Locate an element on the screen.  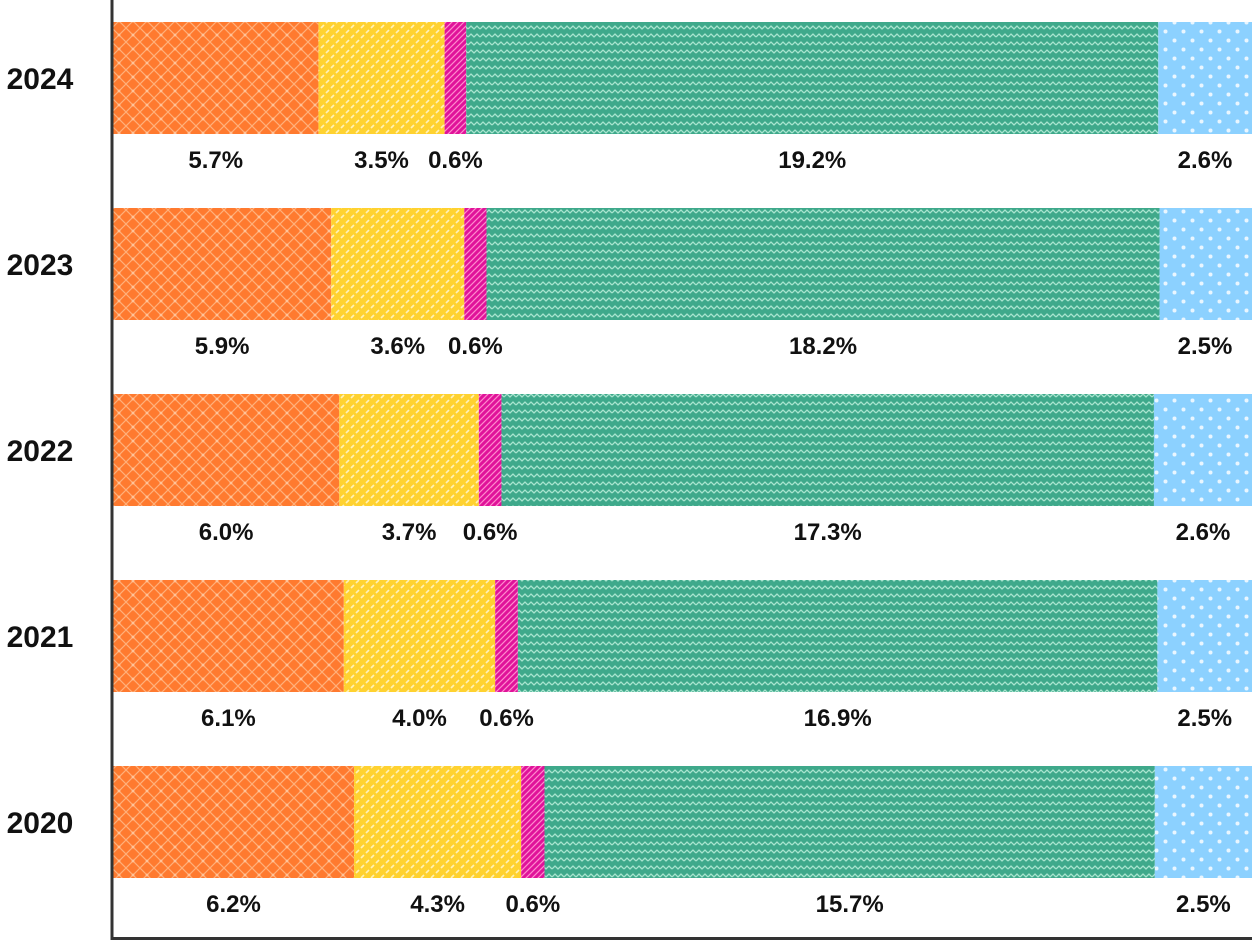
category-label-2023: 2023 is located at coordinates (40, 265).